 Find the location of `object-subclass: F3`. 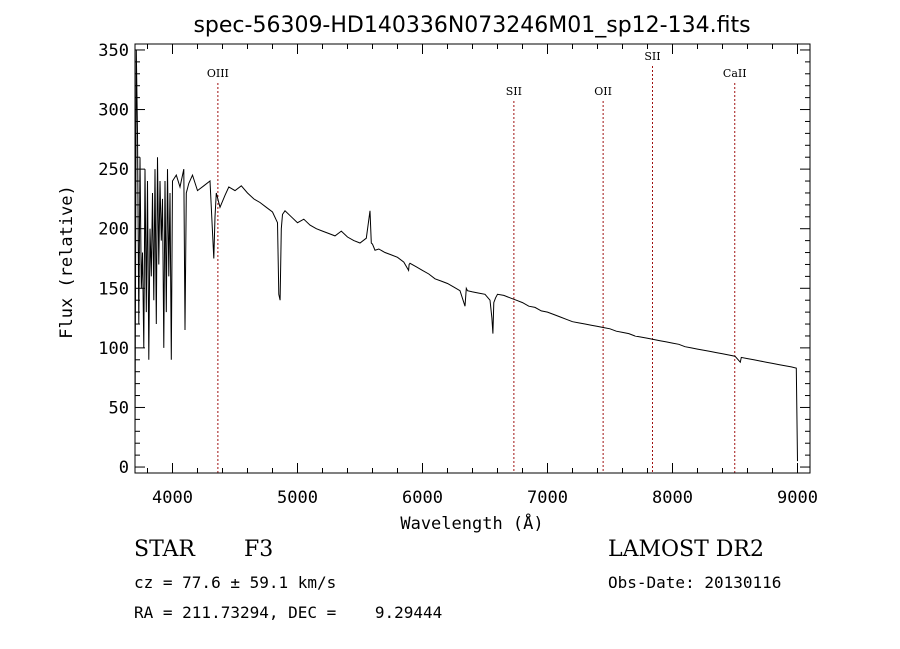

object-subclass: F3 is located at coordinates (259, 549).